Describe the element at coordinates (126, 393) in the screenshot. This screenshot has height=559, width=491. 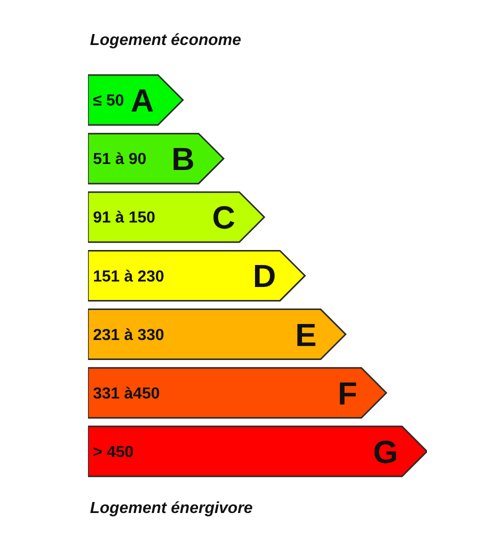
I see `y-tick-label: 331 à450` at that location.